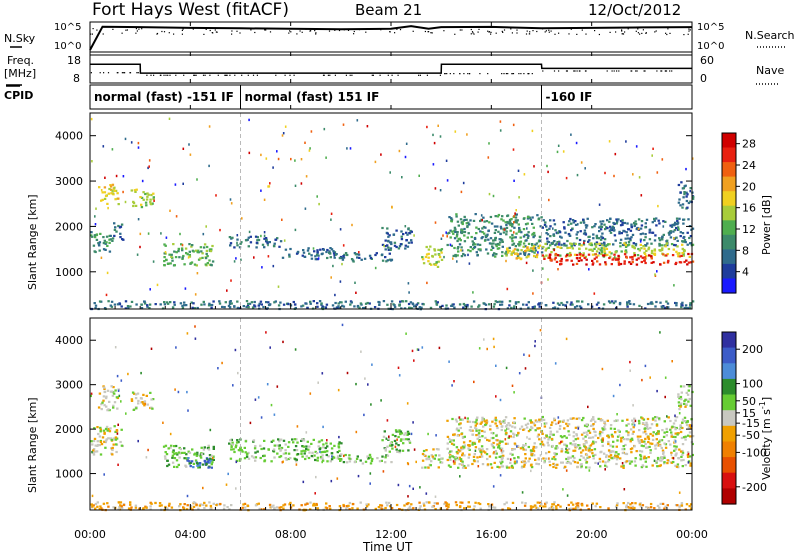 The image size is (800, 554). Describe the element at coordinates (69, 226) in the screenshot. I see `y-tick-label: 2000` at that location.